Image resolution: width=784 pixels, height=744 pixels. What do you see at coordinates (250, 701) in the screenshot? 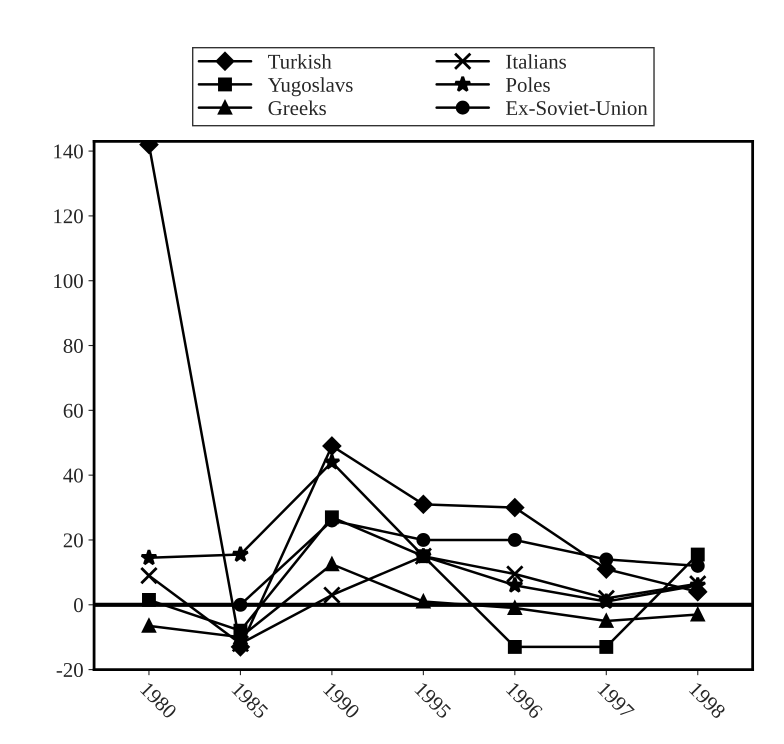
I see `x-tick-label: 1985` at bounding box center [250, 701].